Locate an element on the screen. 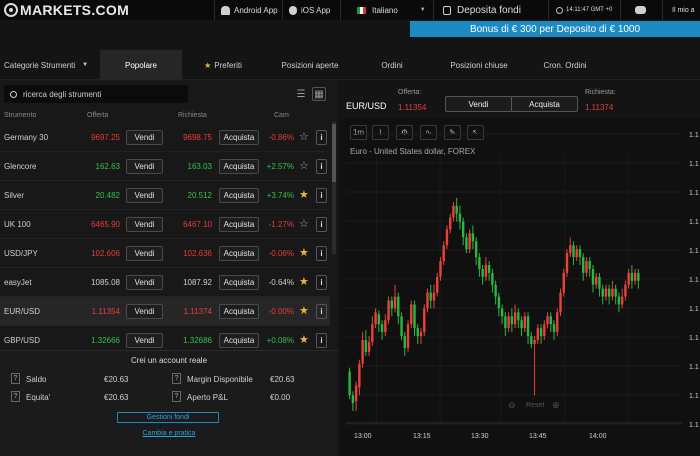 Image resolution: width=700 pixels, height=456 pixels. search-input: ricerca degli strumenti is located at coordinates (96, 94).